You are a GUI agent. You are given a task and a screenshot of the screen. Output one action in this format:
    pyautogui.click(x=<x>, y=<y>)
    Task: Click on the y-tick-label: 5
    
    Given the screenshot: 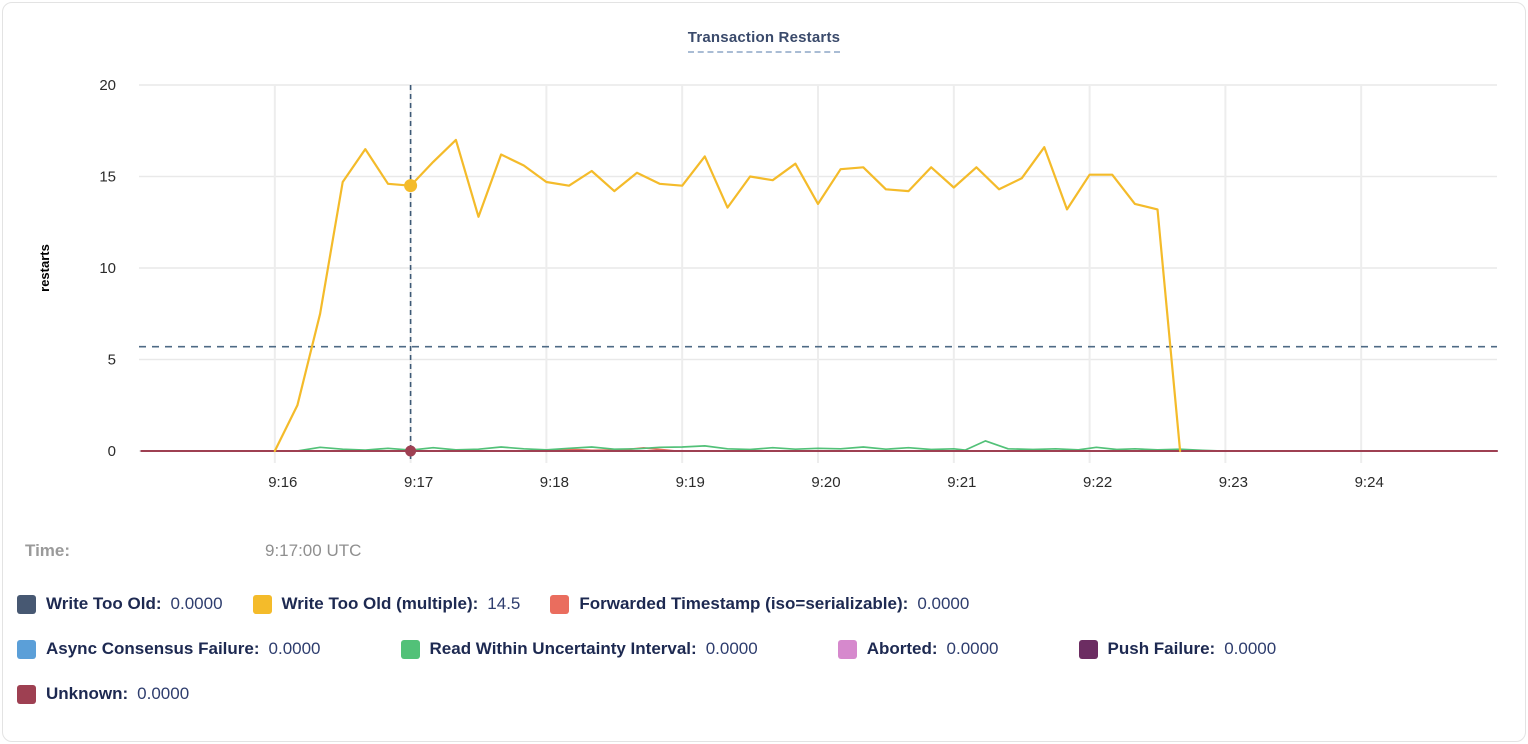 What is the action you would take?
    pyautogui.click(x=112, y=360)
    